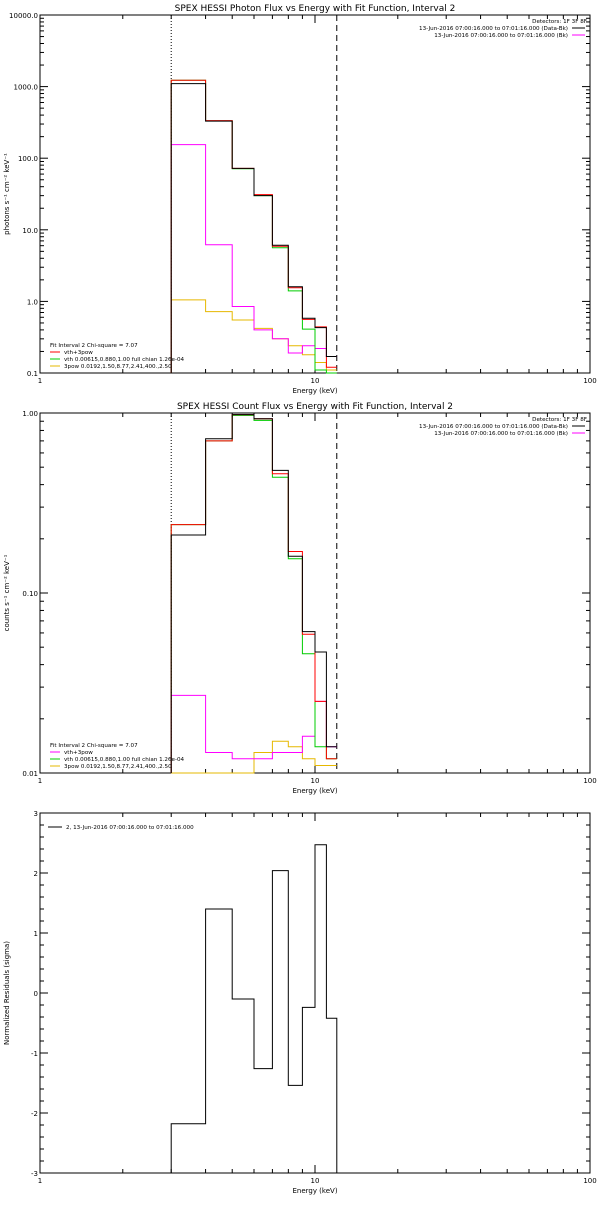  Describe the element at coordinates (26, 88) in the screenshot. I see `y-tick-label: 1000.0` at that location.